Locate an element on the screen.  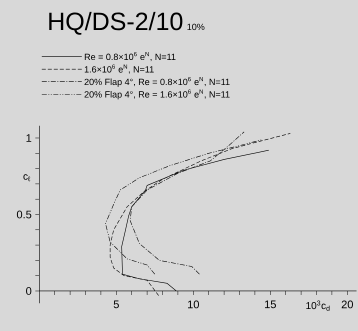
y-axis-title: c$_{ℓ}$ is located at coordinates (26, 178).